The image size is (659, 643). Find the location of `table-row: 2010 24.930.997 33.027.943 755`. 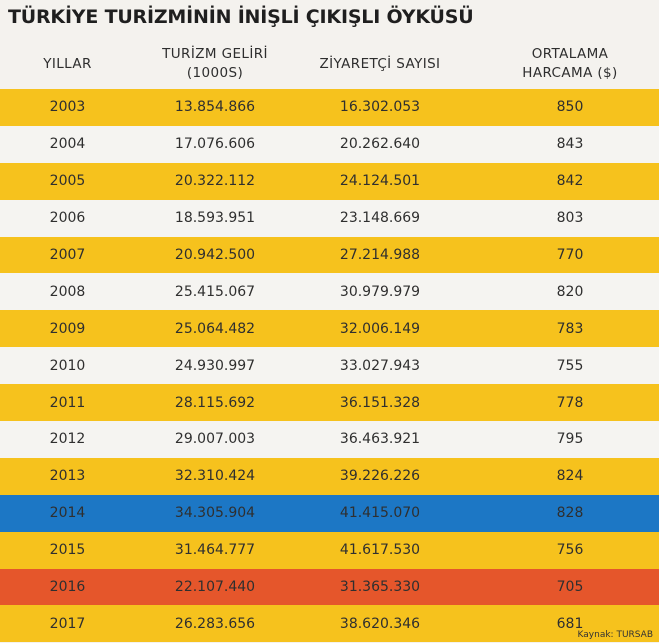

table-row: 2010 24.930.997 33.027.943 755 is located at coordinates (329, 366).